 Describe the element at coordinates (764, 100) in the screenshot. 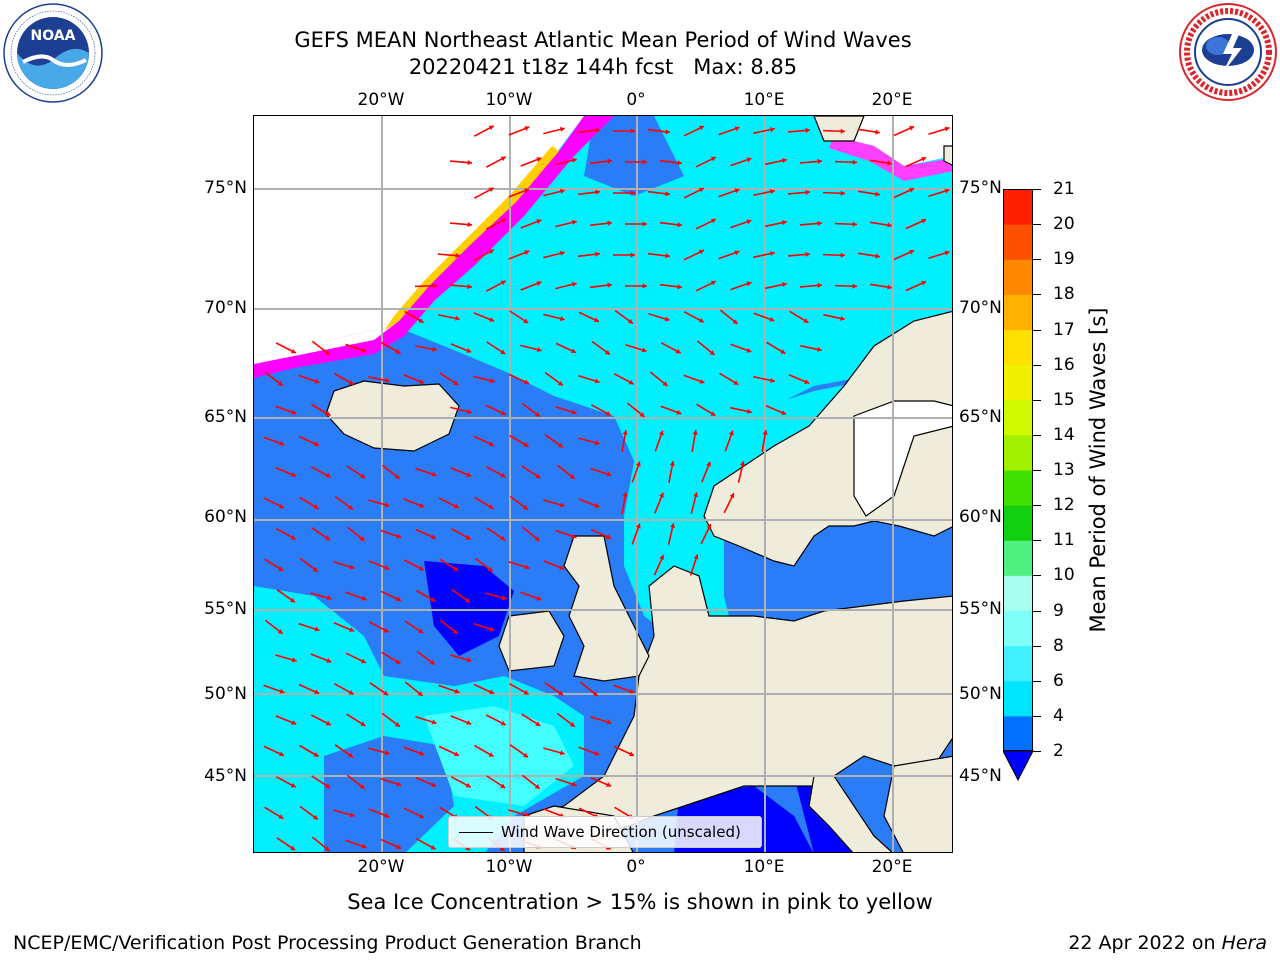

I see `lon-label-top: 10°E` at that location.